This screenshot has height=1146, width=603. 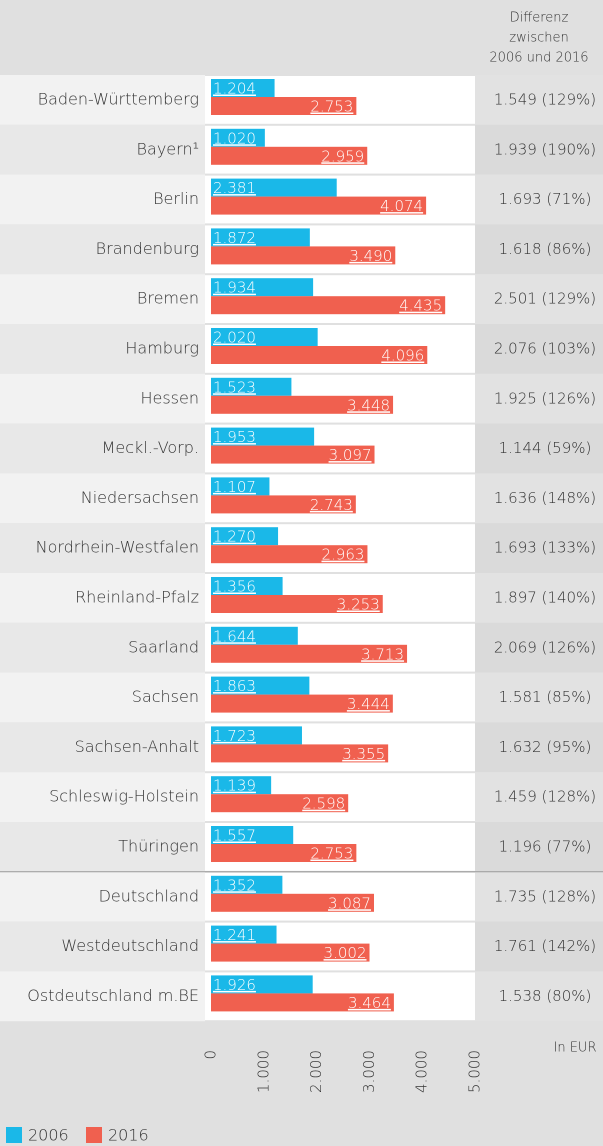 What do you see at coordinates (150, 447) in the screenshot?
I see `category-label: Meckl.-Vorp.` at bounding box center [150, 447].